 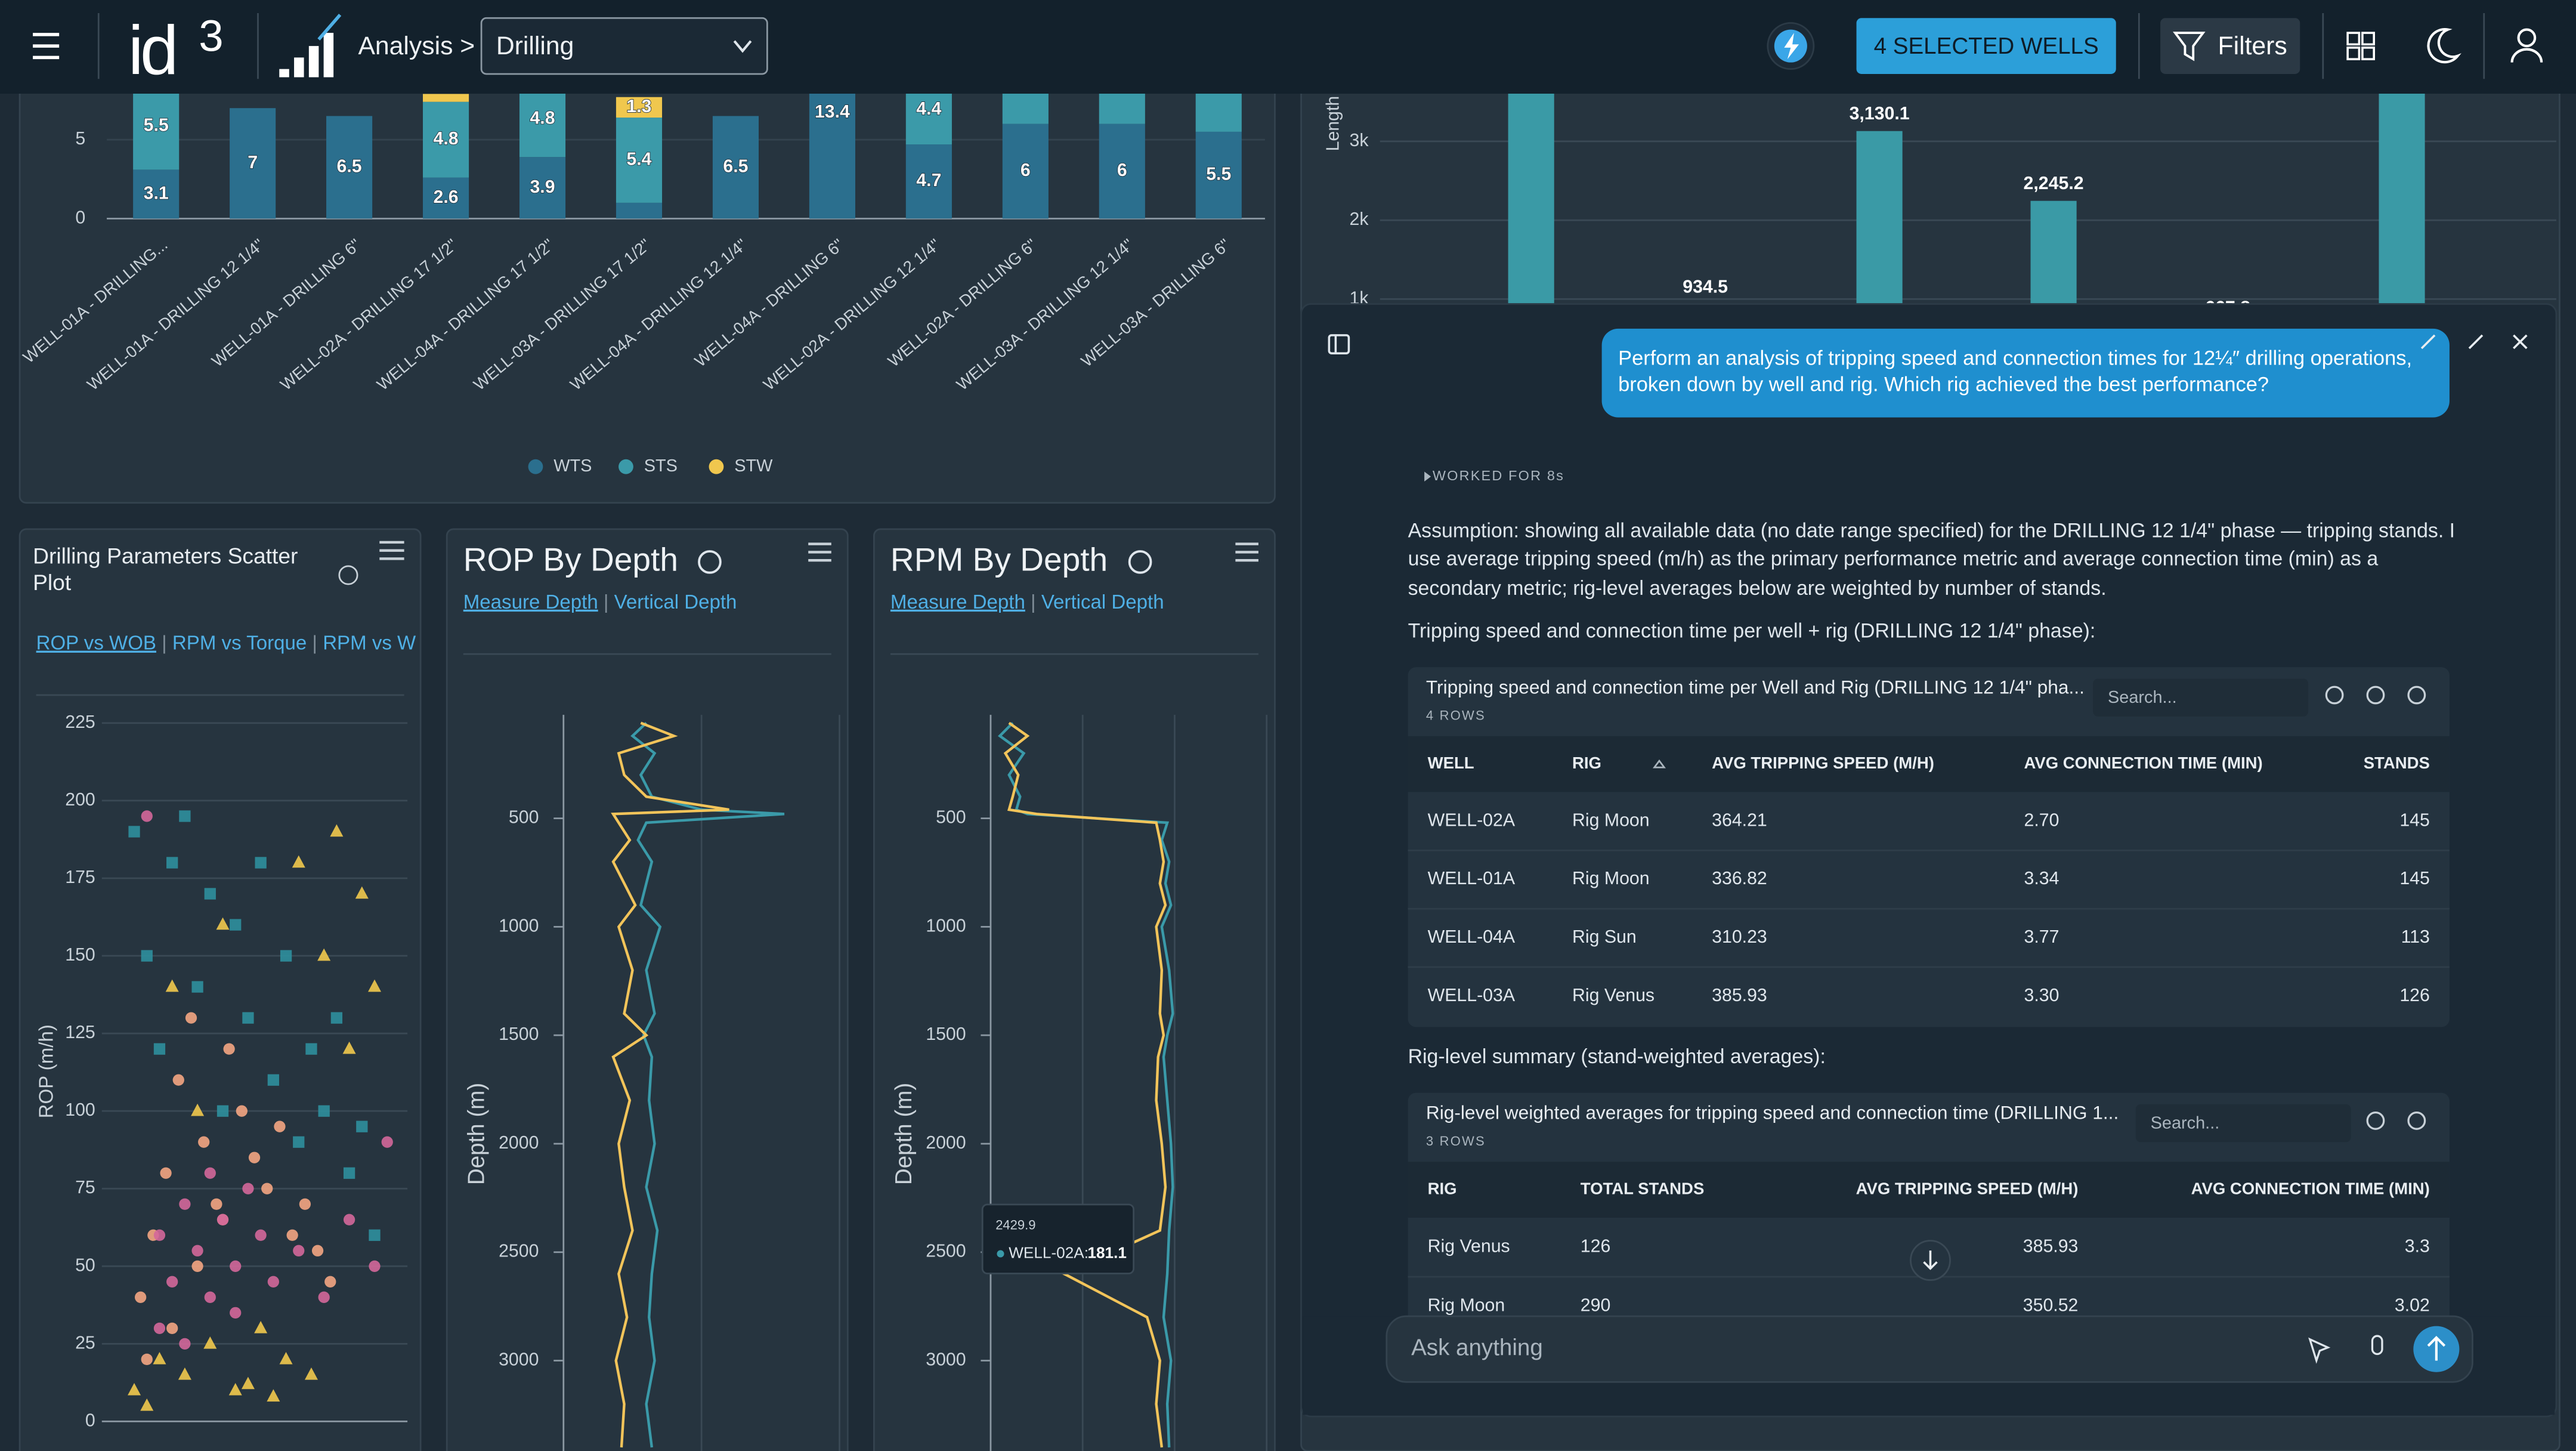 What do you see at coordinates (1967, 1188) in the screenshot?
I see `column-header: AVG TRIPPING SPEED (M/H)` at bounding box center [1967, 1188].